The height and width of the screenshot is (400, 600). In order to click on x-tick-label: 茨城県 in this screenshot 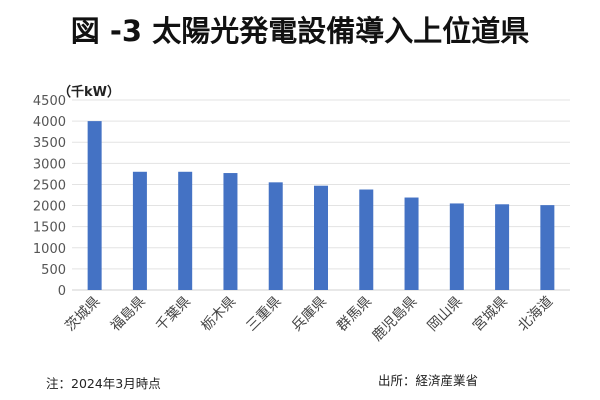, I will do `click(82, 314)`.